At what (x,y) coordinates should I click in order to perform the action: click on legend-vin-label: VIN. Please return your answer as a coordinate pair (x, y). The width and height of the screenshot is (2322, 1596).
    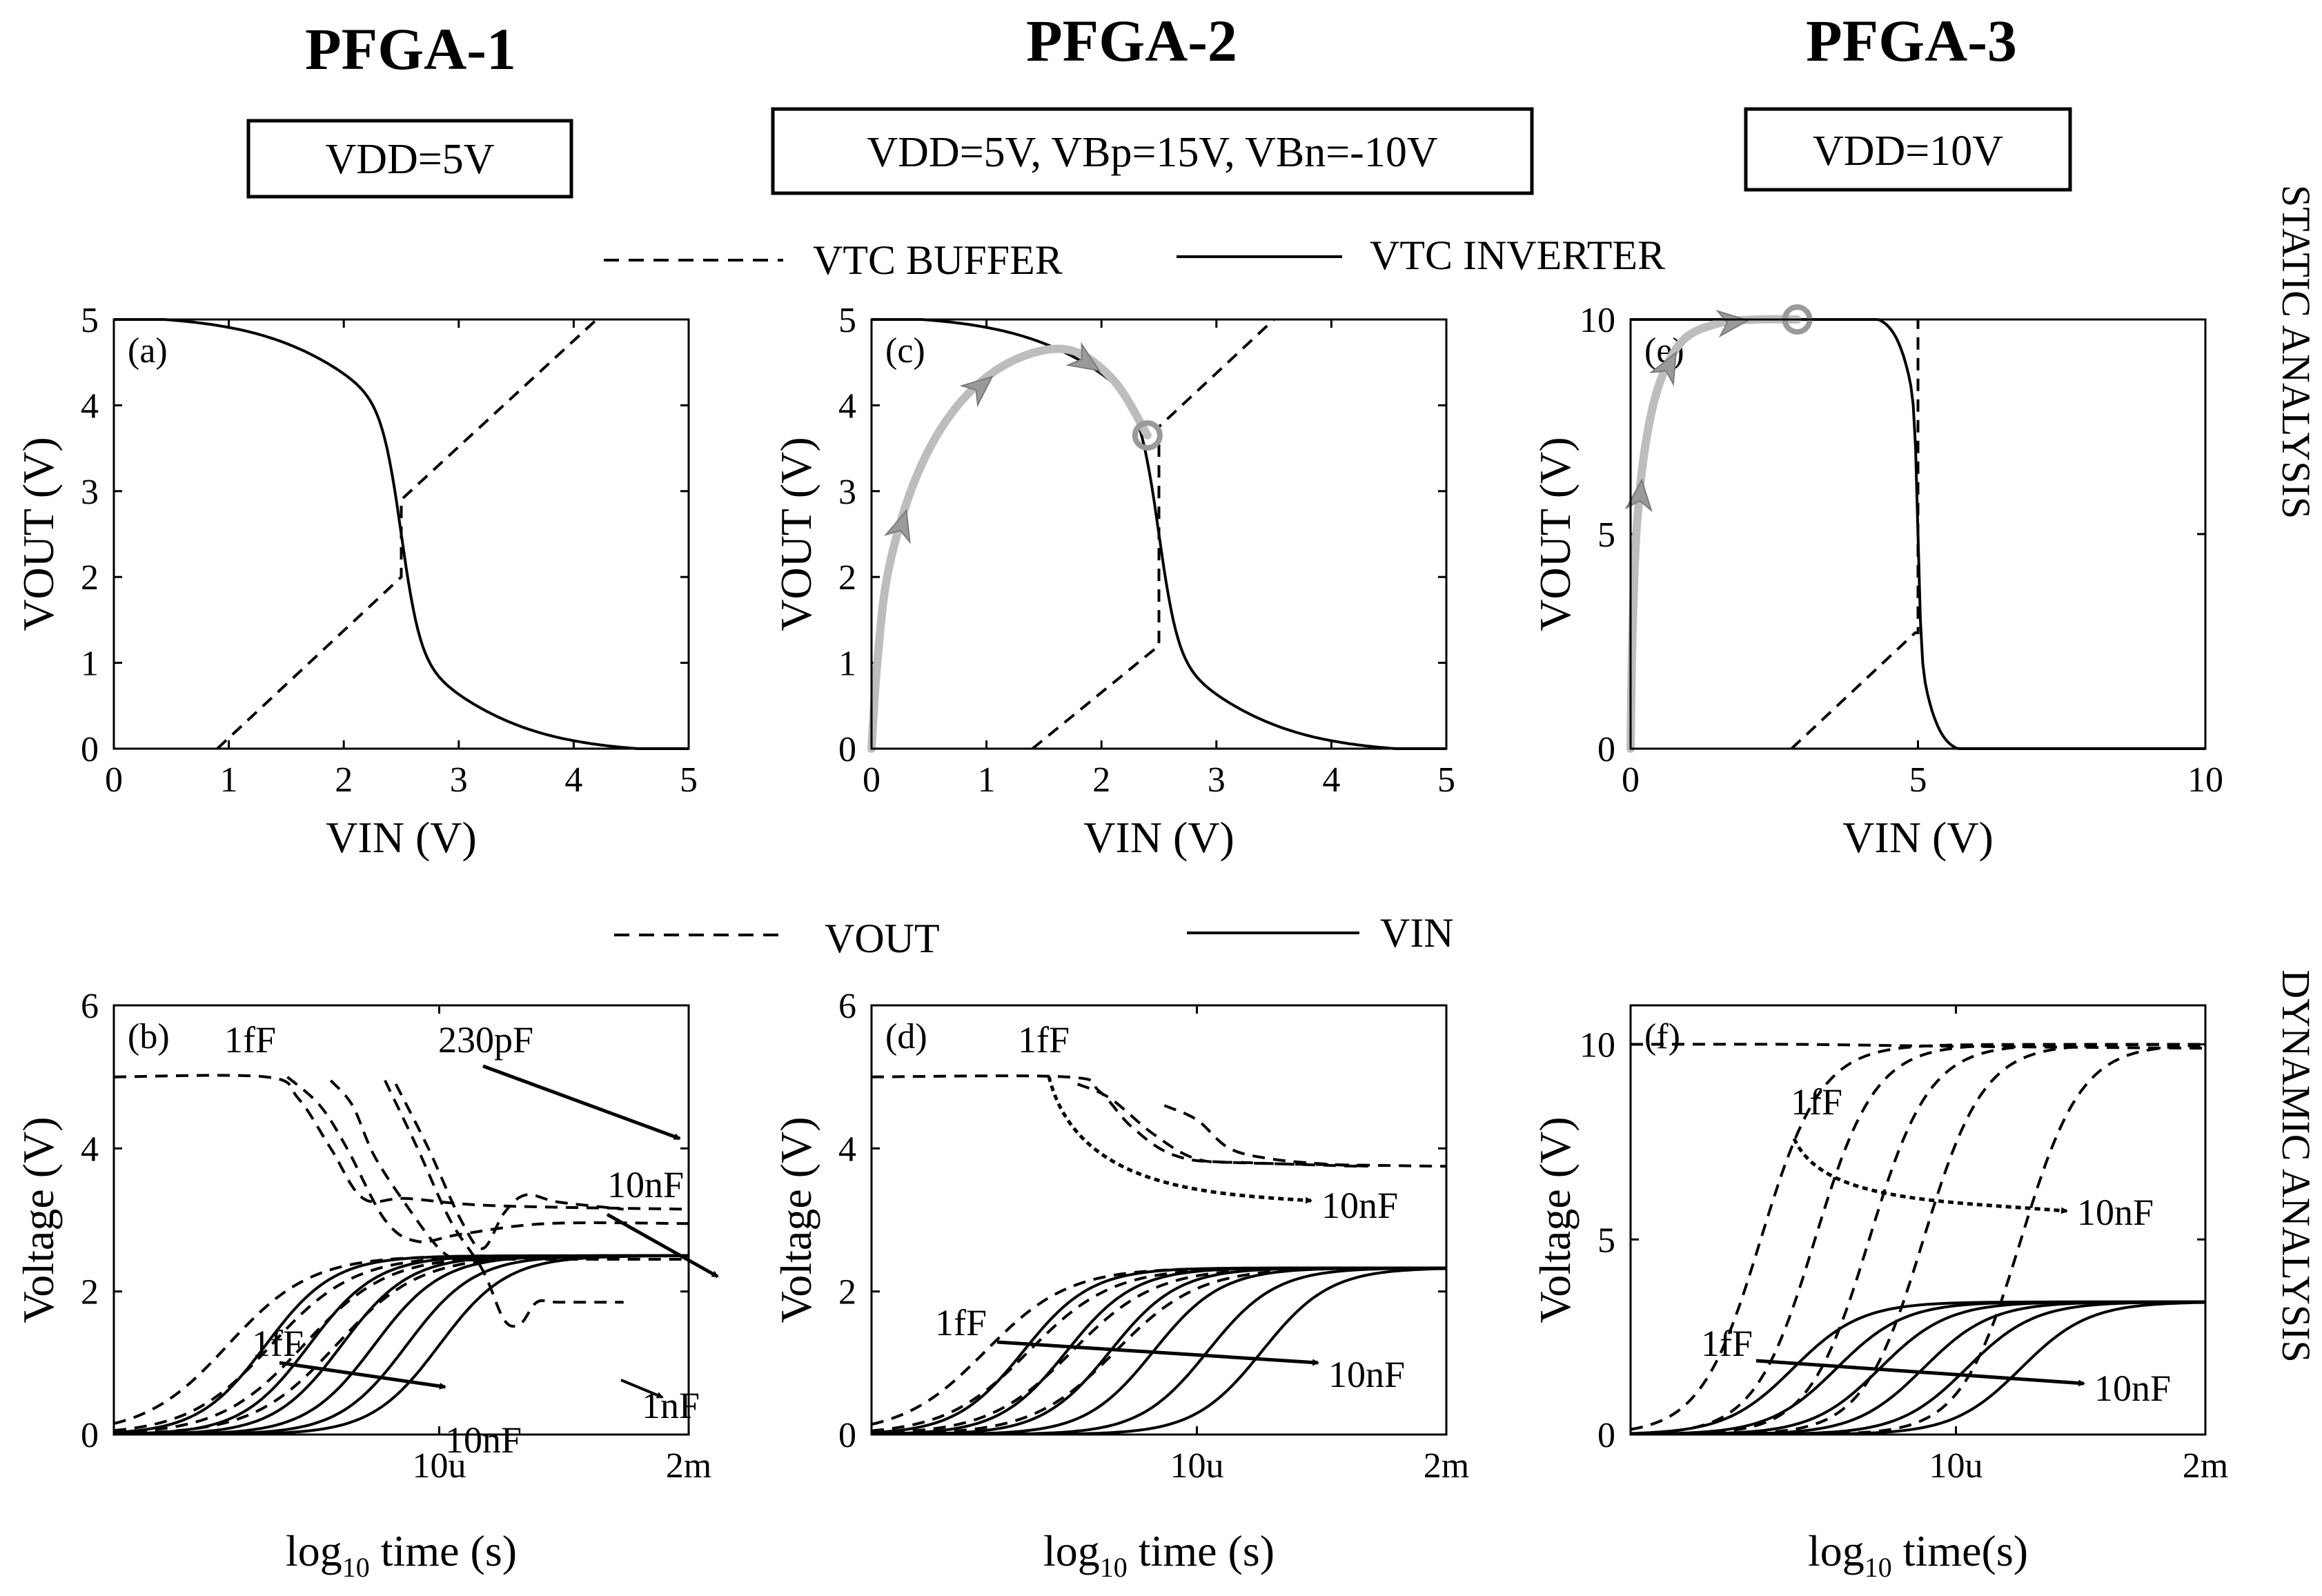
    Looking at the image, I should click on (1417, 933).